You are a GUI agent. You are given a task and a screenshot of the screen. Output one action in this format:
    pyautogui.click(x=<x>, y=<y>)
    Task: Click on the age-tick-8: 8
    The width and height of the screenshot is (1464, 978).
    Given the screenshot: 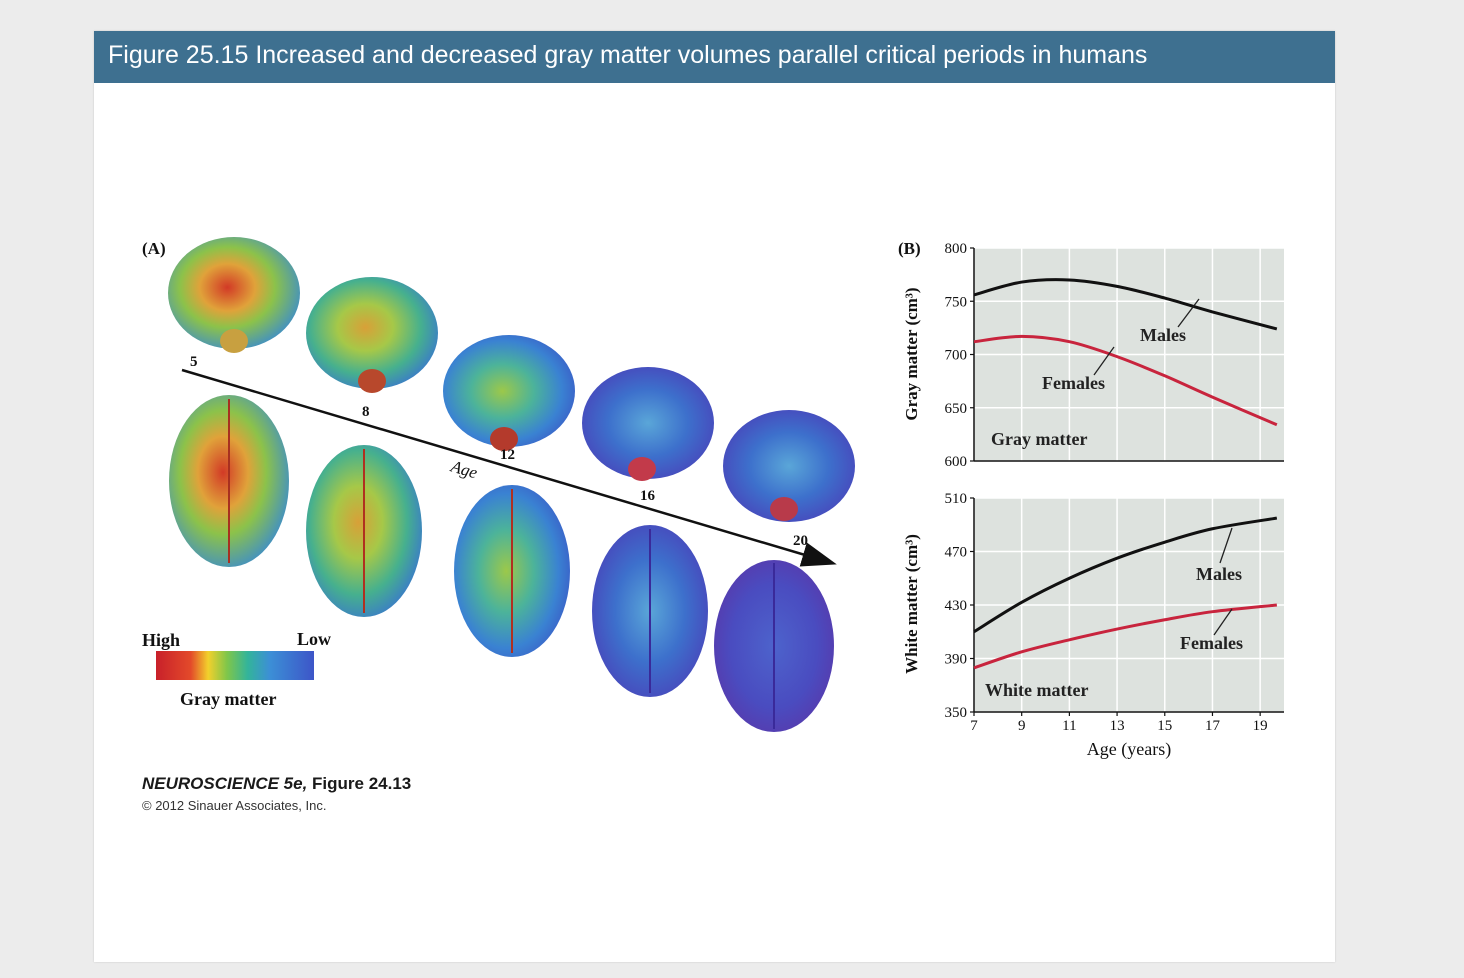 What is the action you would take?
    pyautogui.click(x=366, y=412)
    